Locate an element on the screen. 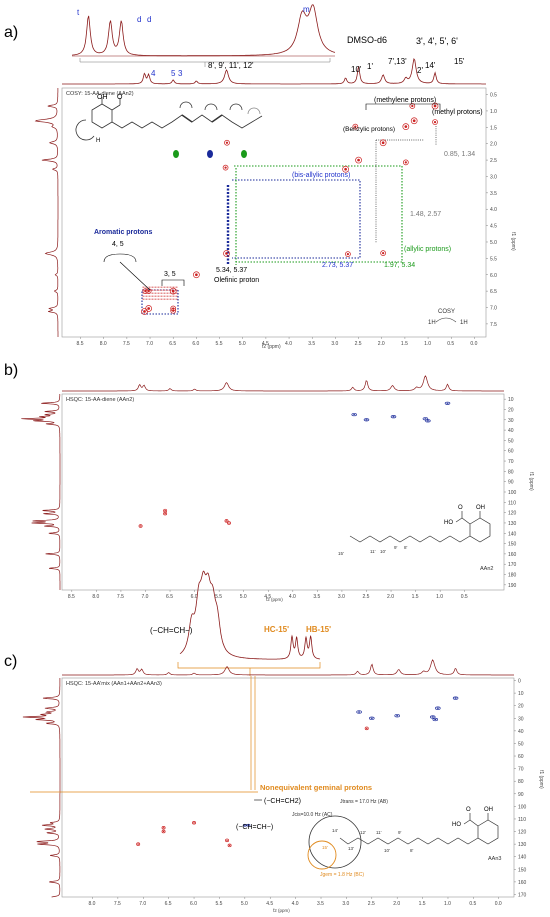 Image resolution: width=550 pixels, height=917 pixels. mol-o-label: O is located at coordinates (120, 97).